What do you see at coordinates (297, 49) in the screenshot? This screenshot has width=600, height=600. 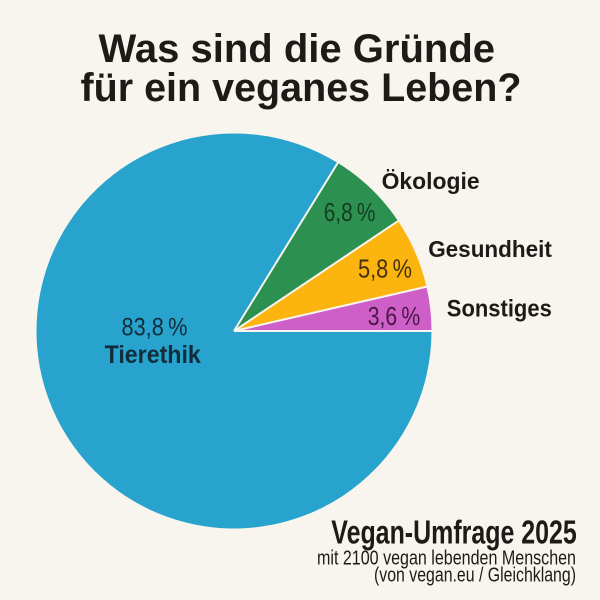 I see `svg-text: Was sind die Gründe` at bounding box center [297, 49].